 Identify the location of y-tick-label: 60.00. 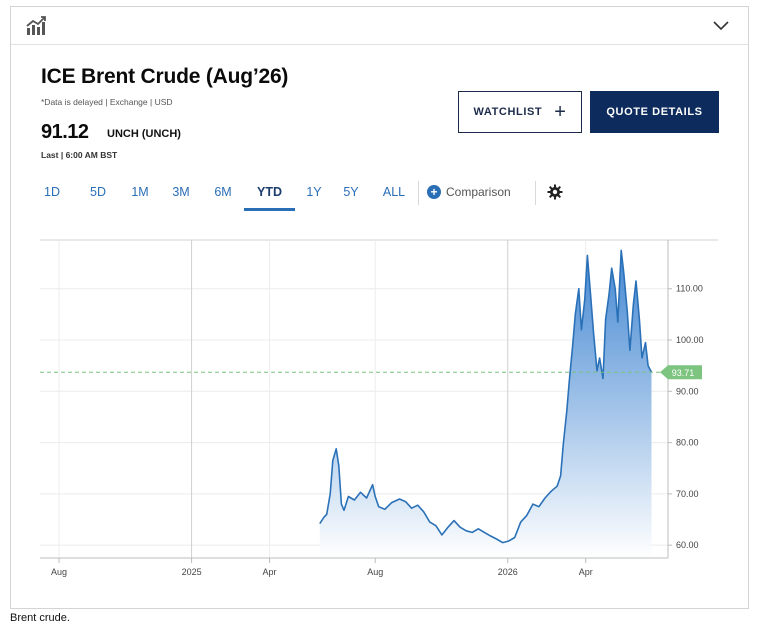
(687, 545).